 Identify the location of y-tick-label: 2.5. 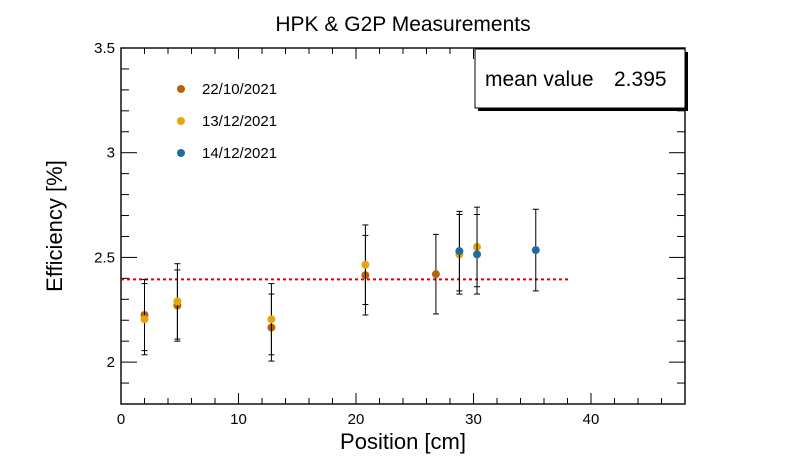
(104, 257).